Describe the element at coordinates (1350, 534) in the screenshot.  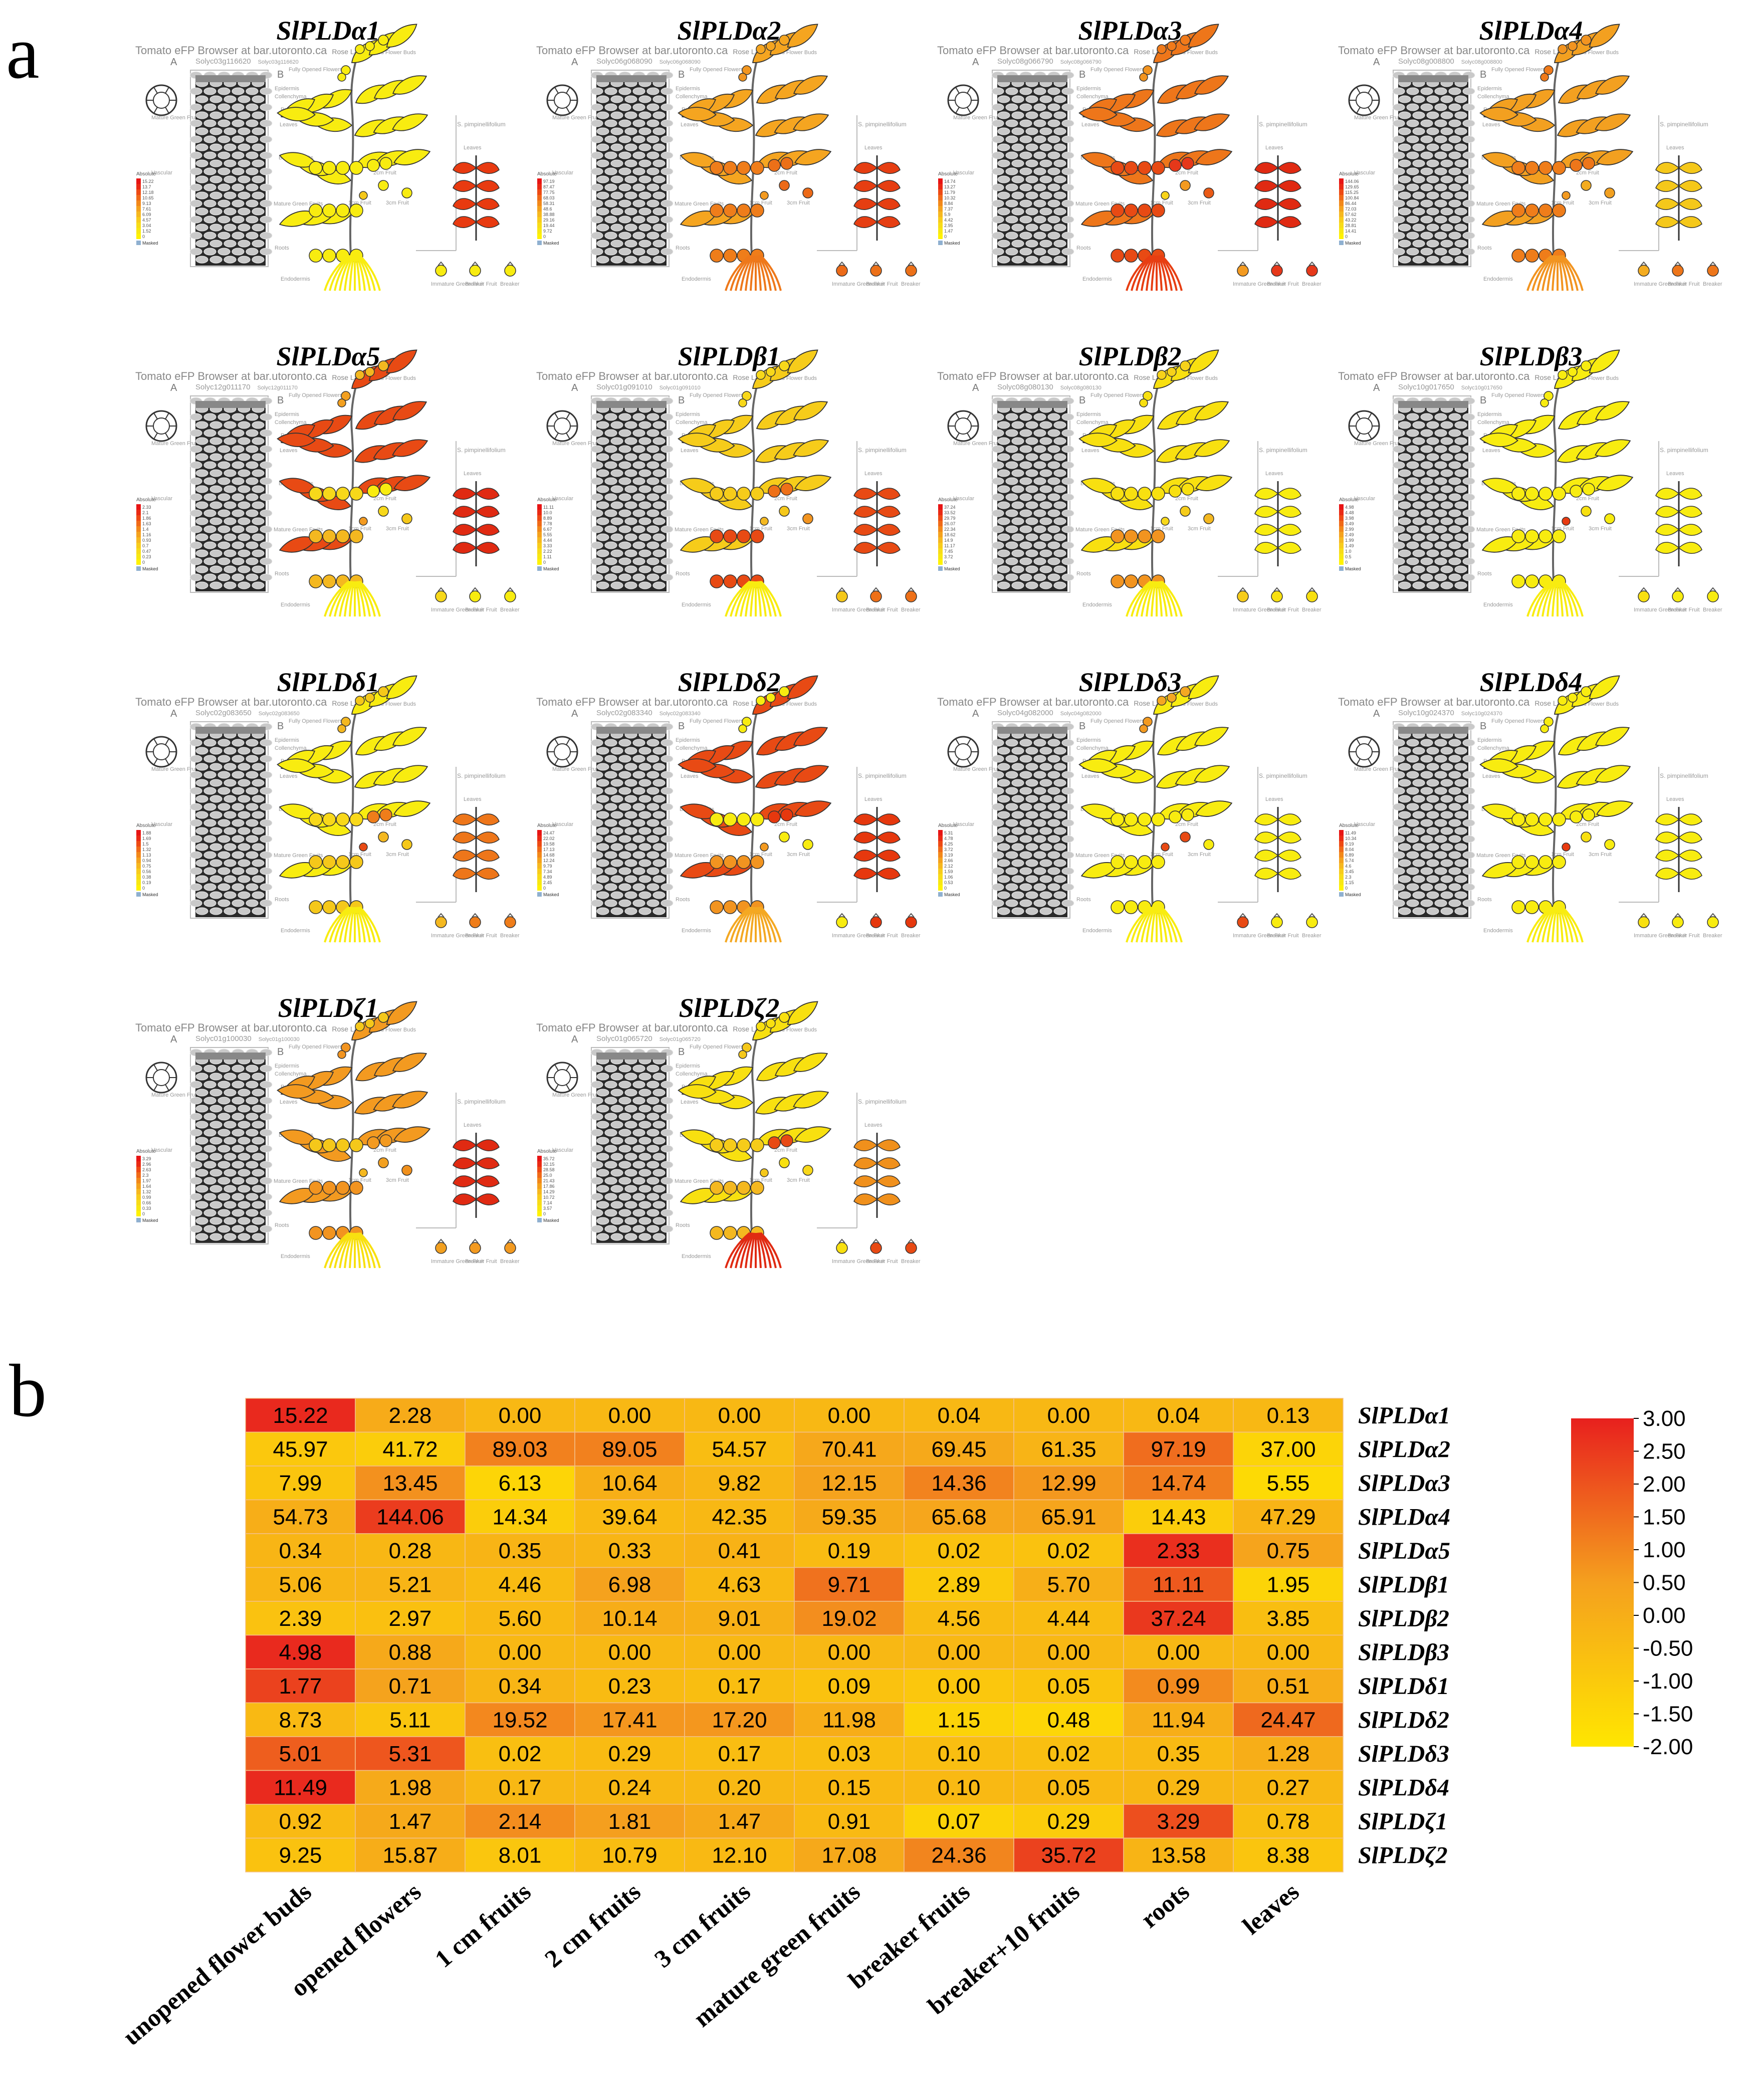
I see `legend-value: 2.49` at that location.